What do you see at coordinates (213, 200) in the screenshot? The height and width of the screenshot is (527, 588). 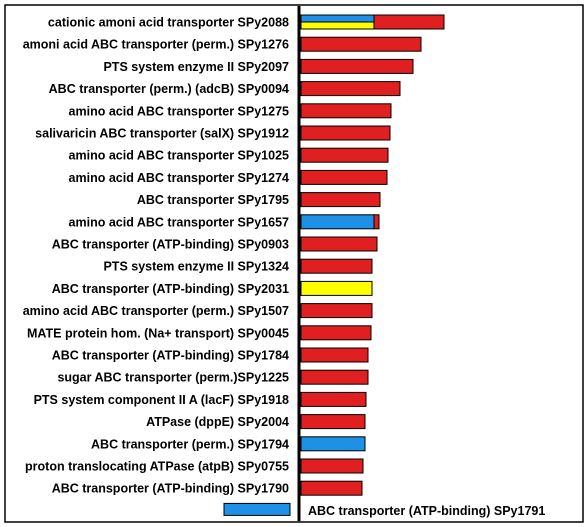 I see `category-label: ABC transporter SPy1795` at bounding box center [213, 200].